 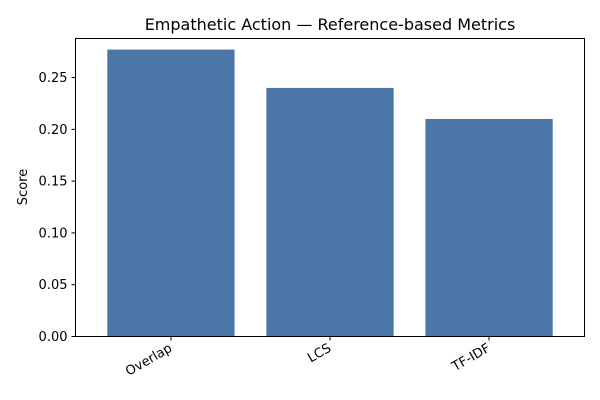 I want to click on x-ticks-group: Overlap LCS TF-IDF, so click(x=308, y=358).